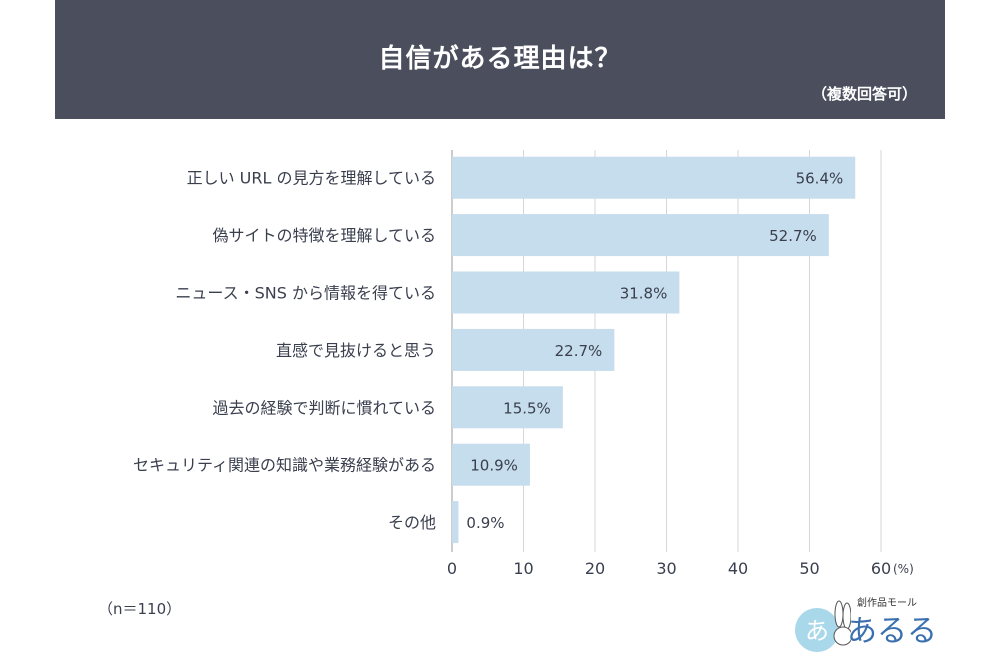 The height and width of the screenshot is (667, 1000). Describe the element at coordinates (881, 568) in the screenshot. I see `x-tick-label: 60` at that location.